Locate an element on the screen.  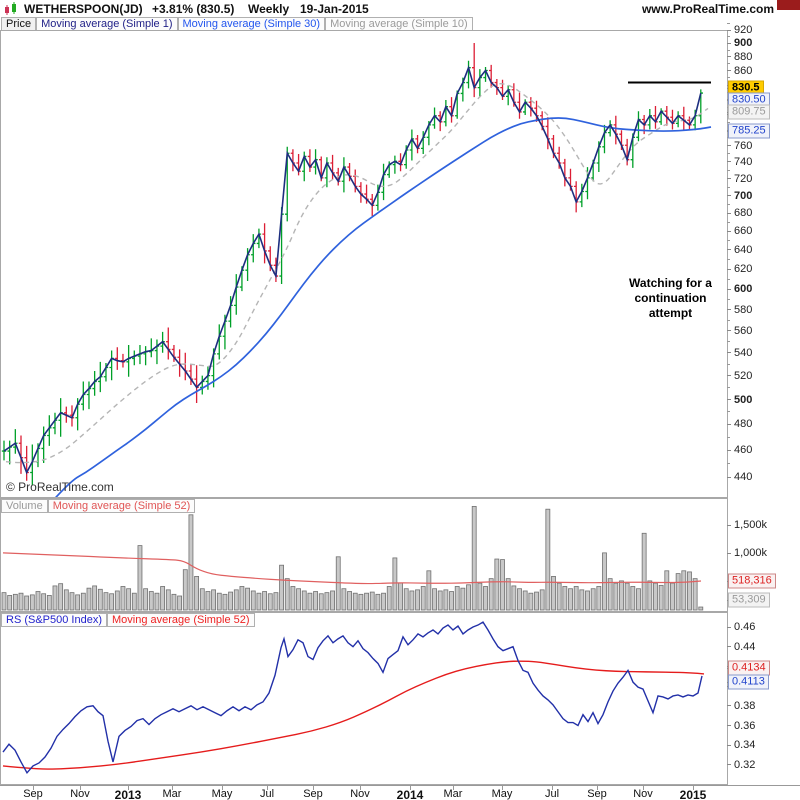
copyright-label: © ProRealTime.com is located at coordinates (60, 487).